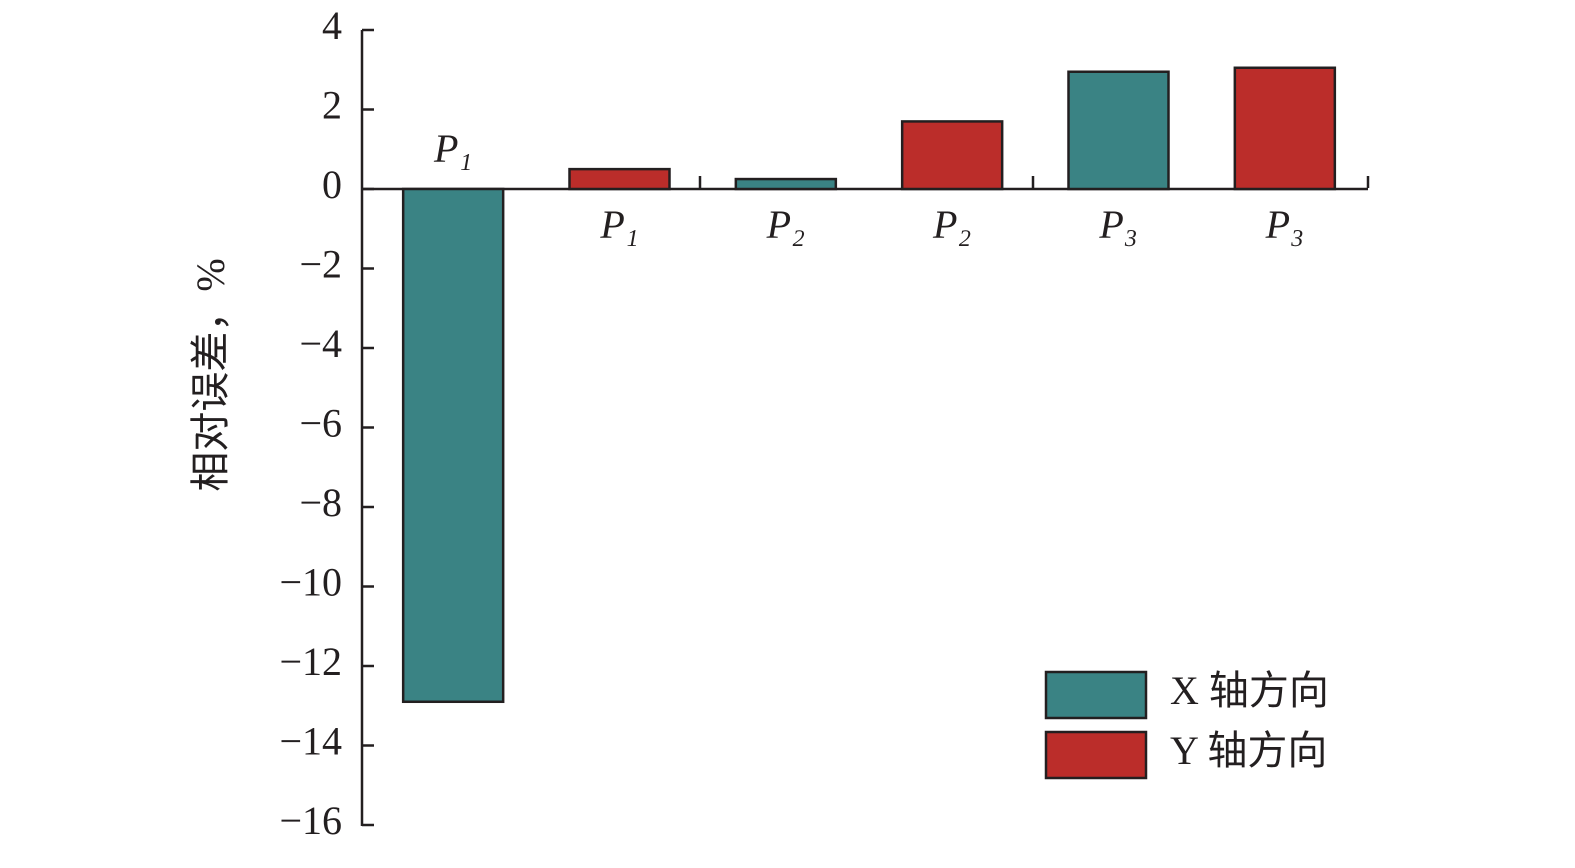 The height and width of the screenshot is (868, 1575). What do you see at coordinates (332, 105) in the screenshot?
I see `y-tick-label: 2` at bounding box center [332, 105].